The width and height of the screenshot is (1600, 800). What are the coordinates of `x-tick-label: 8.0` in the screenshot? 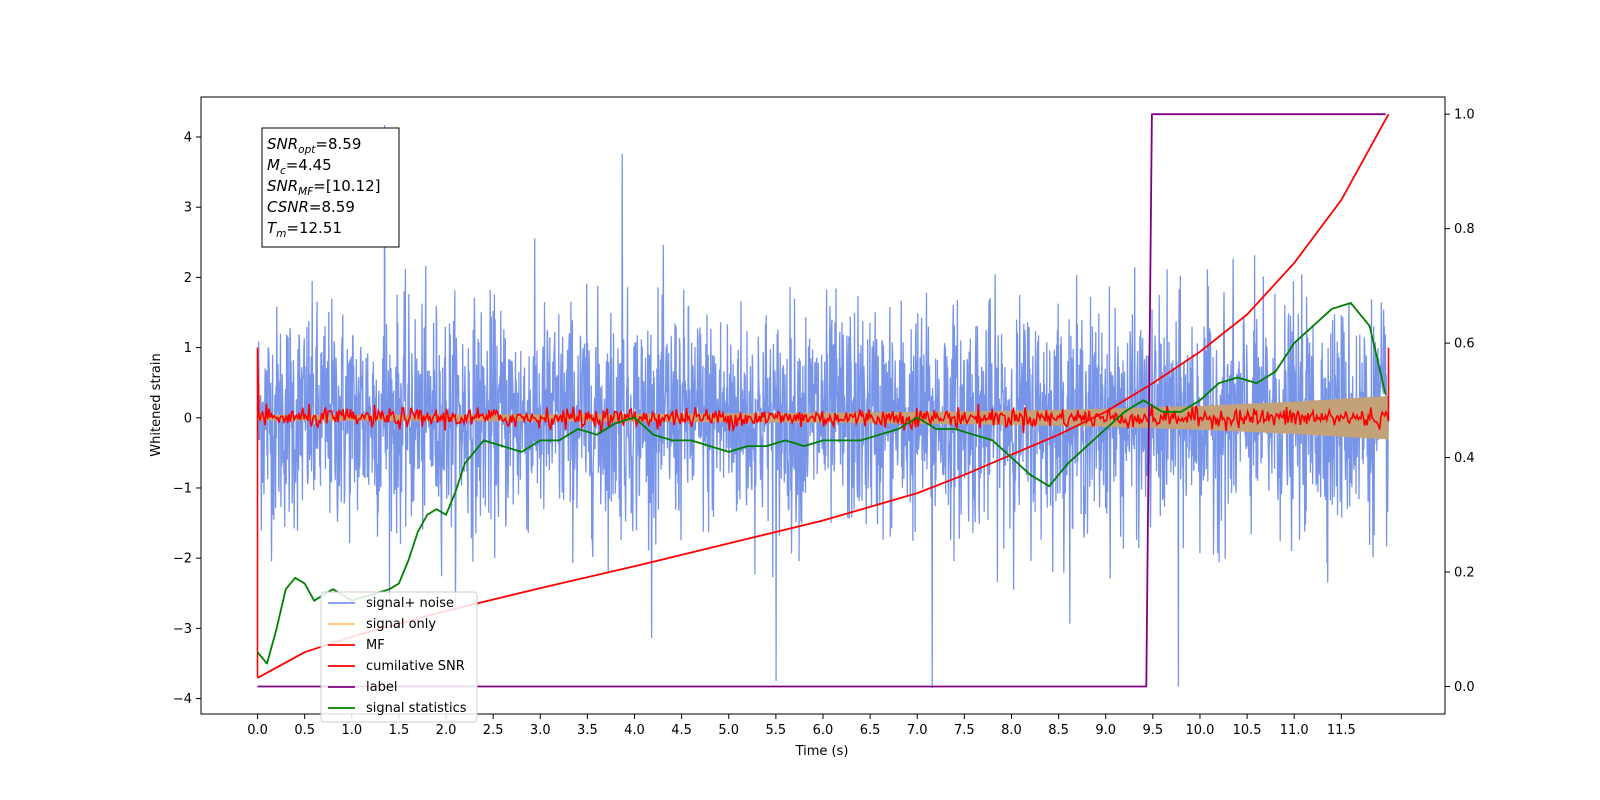 It's located at (1011, 730).